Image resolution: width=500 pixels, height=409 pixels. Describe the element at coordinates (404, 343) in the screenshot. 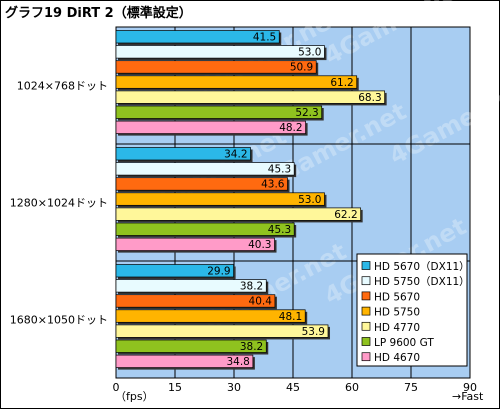

I see `legend-label: LP 9600 GT` at that location.